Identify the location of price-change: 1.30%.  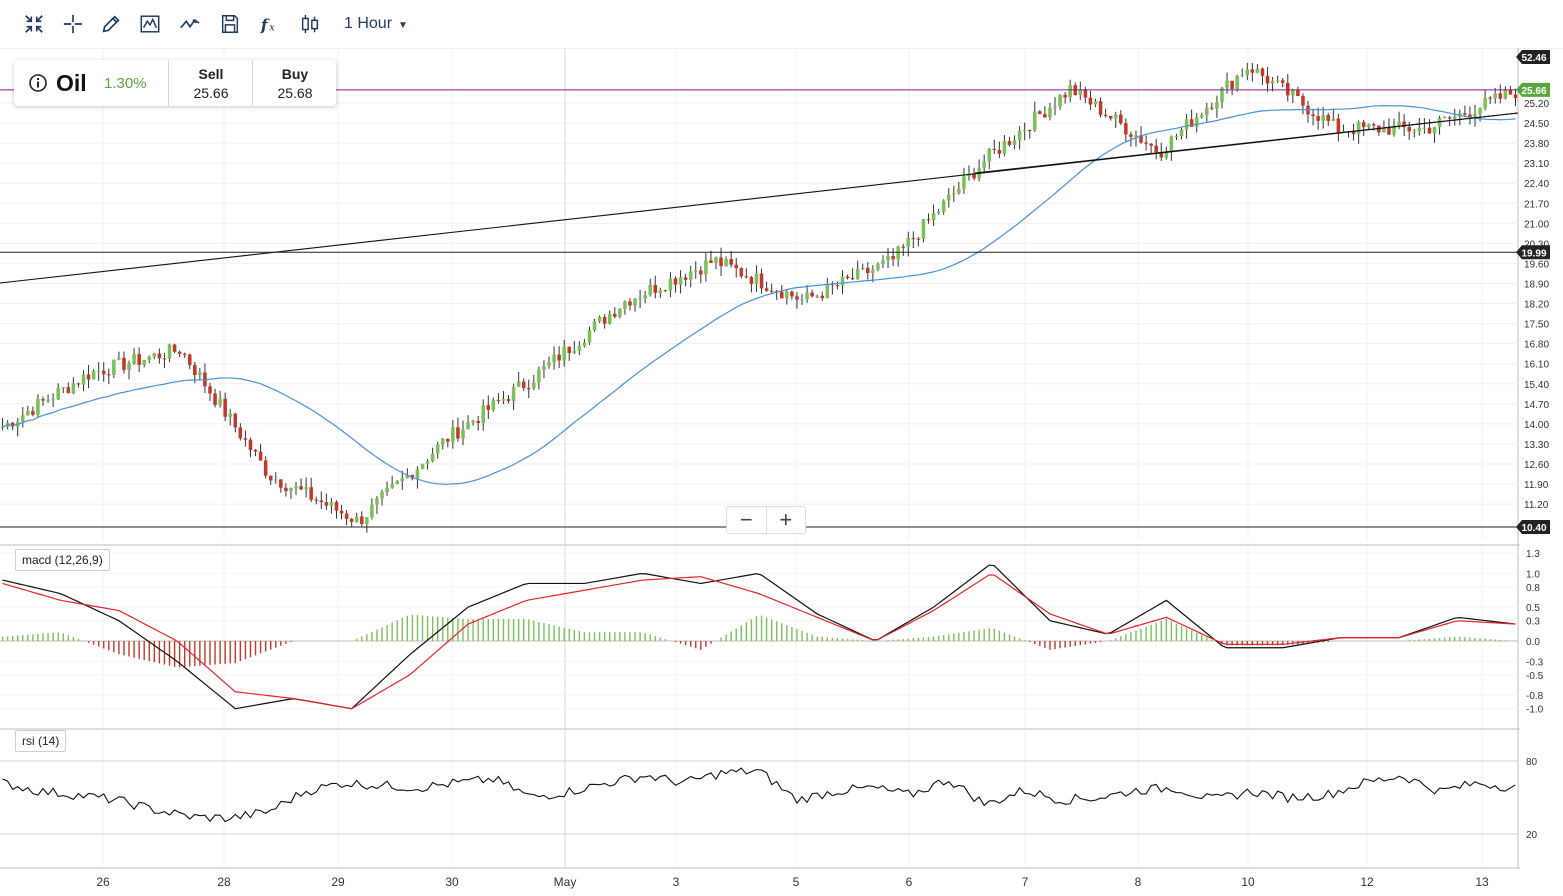
(125, 83).